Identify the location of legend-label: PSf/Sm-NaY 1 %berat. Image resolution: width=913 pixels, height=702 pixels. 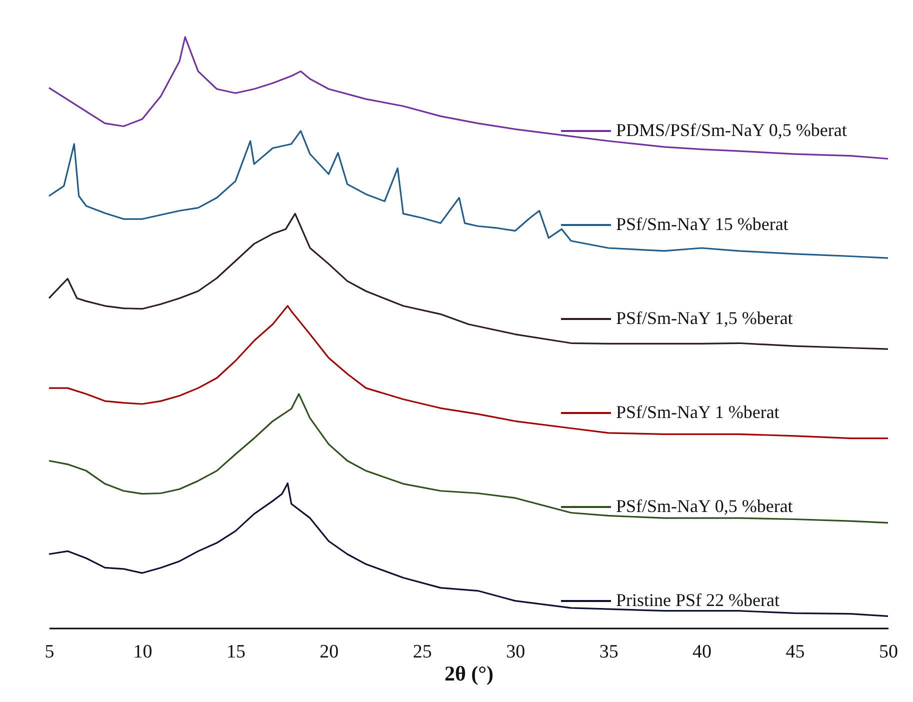
(698, 412).